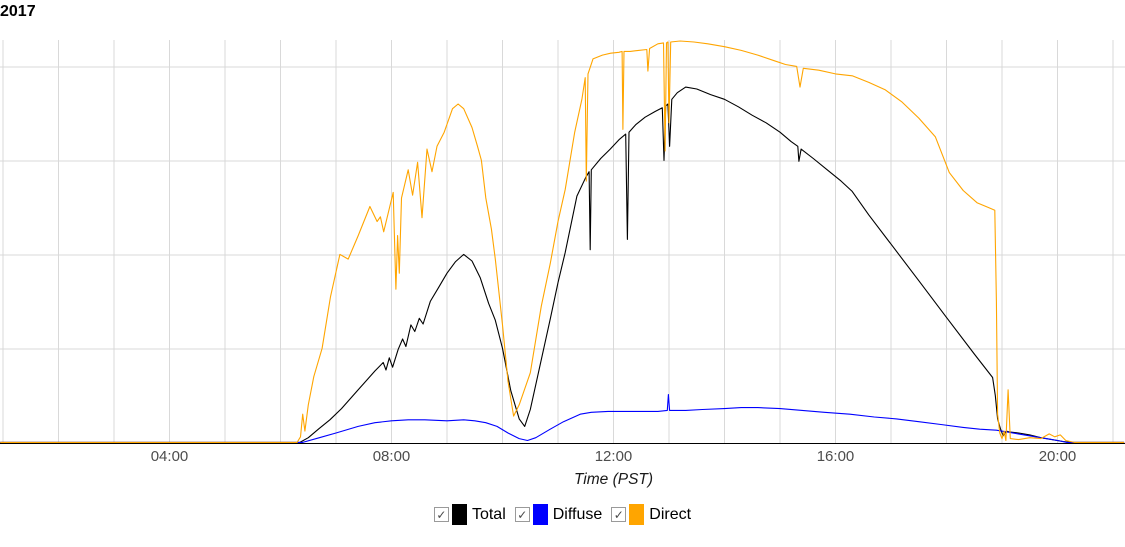 The image size is (1125, 547). Describe the element at coordinates (577, 514) in the screenshot. I see `legend-label-diffuse: Diffuse` at that location.